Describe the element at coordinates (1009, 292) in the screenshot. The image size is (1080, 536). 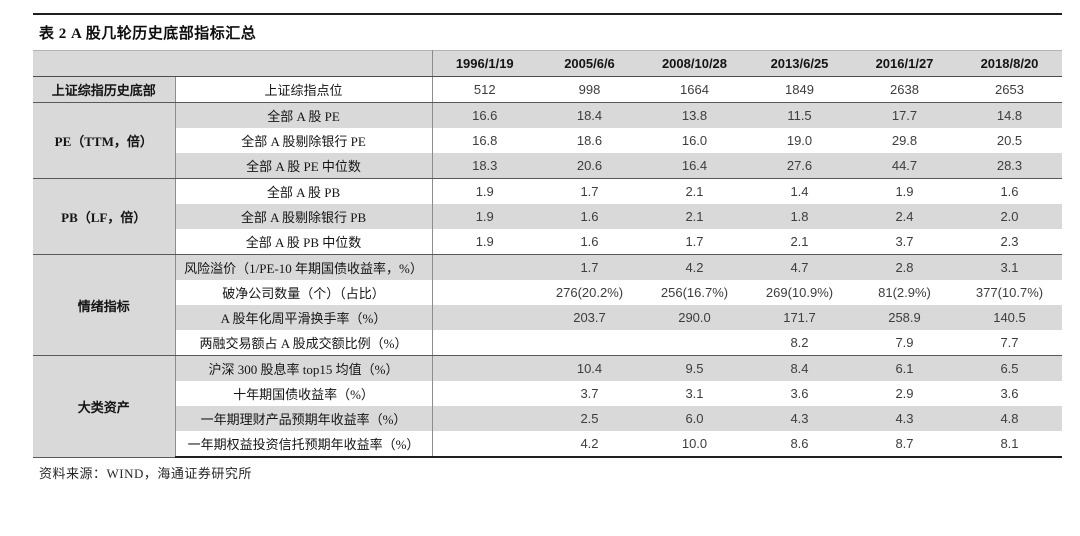
I see `value-cell: 377(10.7%)` at that location.